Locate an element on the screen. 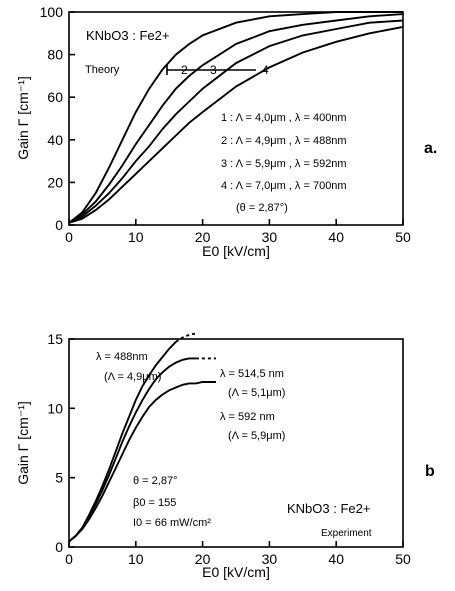  panel-a-title: KNbO3 : Fe2+ is located at coordinates (127, 35).